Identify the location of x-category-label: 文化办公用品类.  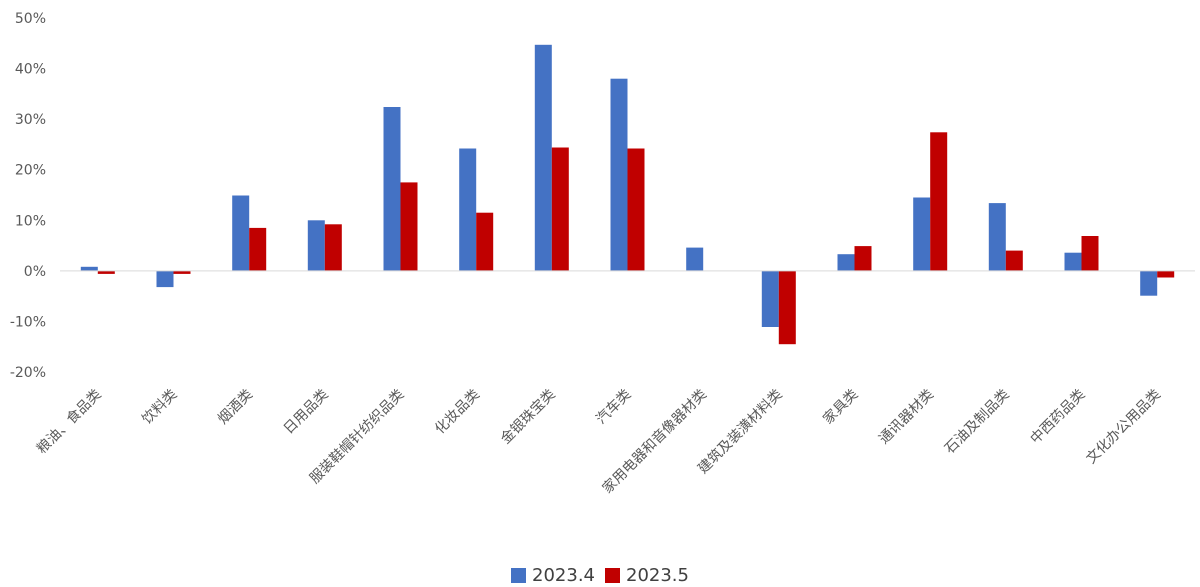
(1123, 427).